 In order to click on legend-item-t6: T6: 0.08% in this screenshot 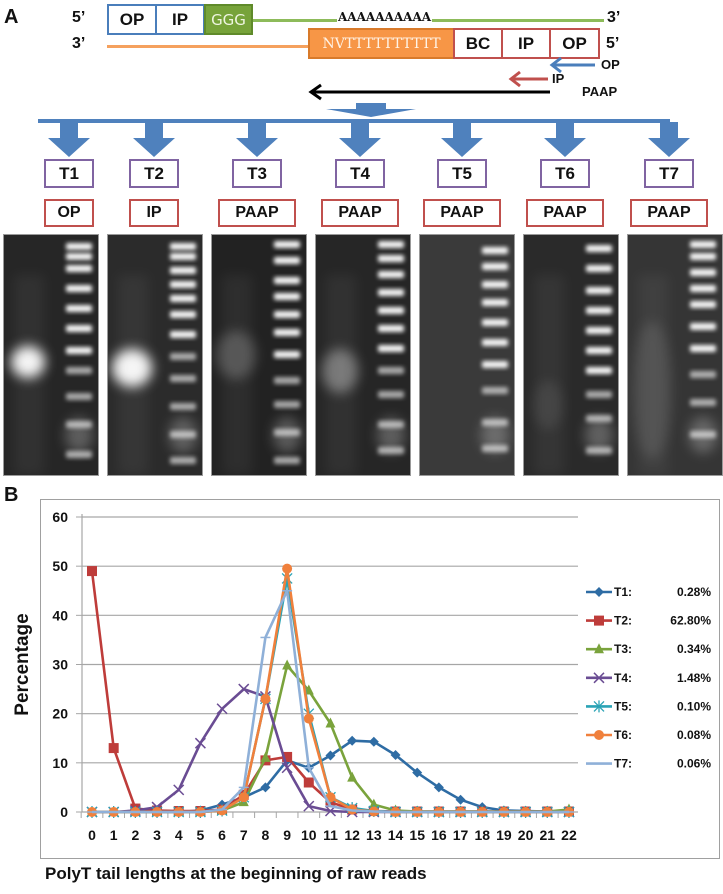, I will do `click(648, 735)`.